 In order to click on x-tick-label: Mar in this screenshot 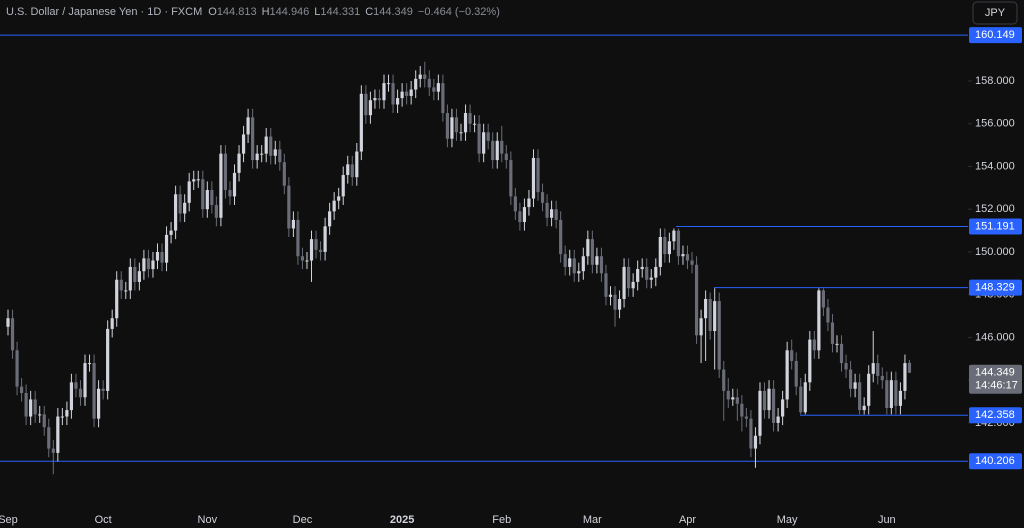, I will do `click(592, 520)`.